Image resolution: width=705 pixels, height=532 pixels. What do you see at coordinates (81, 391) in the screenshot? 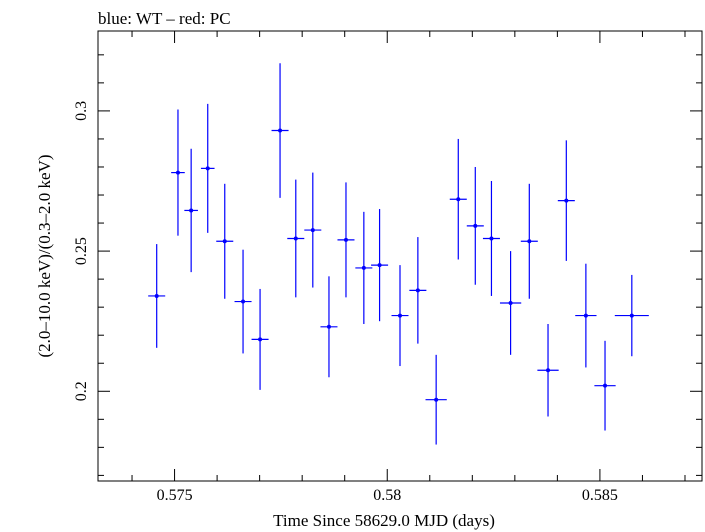
I see `y-tick-label: 0.2` at bounding box center [81, 391].